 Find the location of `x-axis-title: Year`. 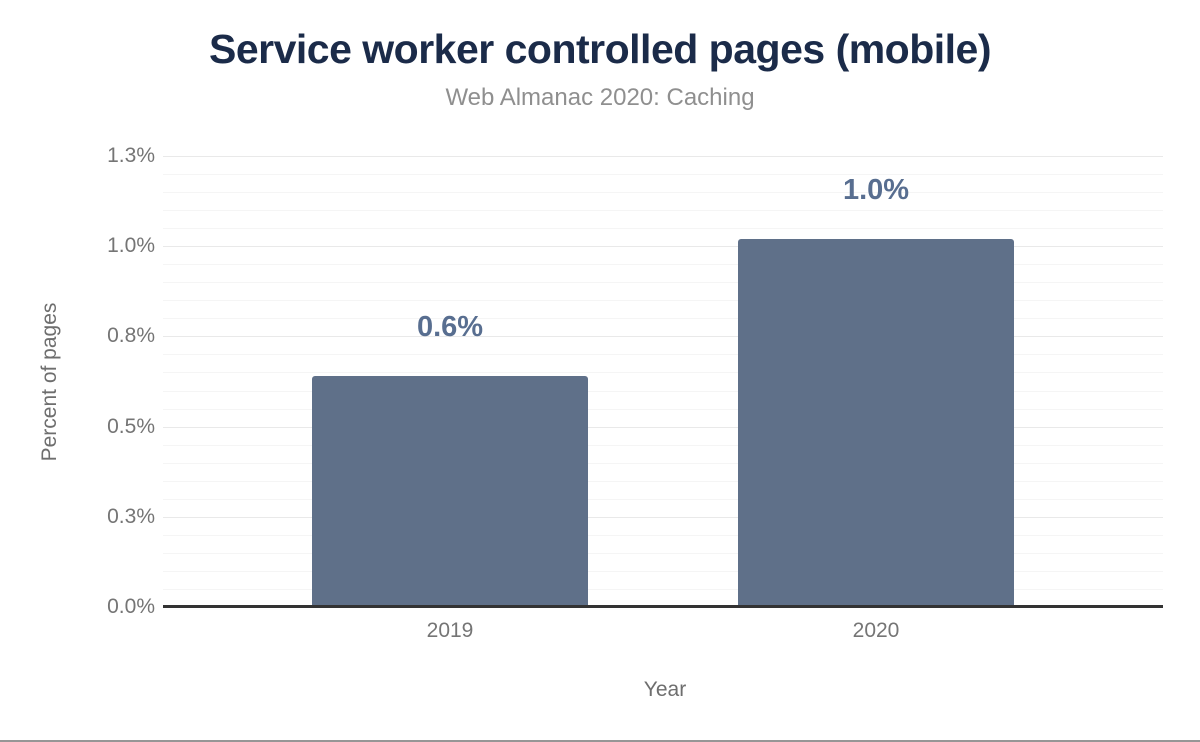

x-axis-title: Year is located at coordinates (665, 689).